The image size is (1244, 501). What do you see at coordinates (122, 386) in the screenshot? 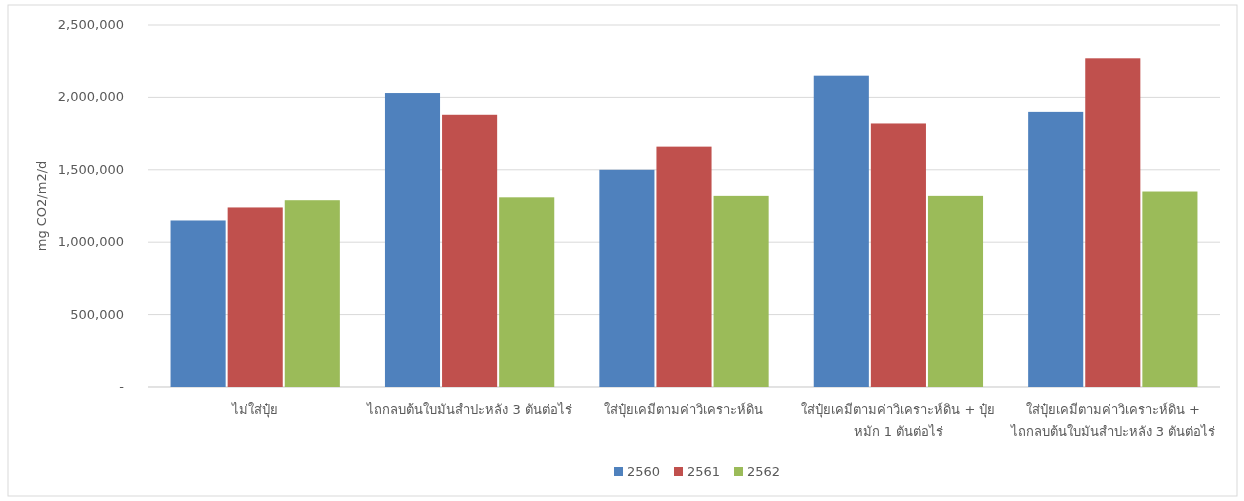
I see `y-tick-label: -` at bounding box center [122, 386].